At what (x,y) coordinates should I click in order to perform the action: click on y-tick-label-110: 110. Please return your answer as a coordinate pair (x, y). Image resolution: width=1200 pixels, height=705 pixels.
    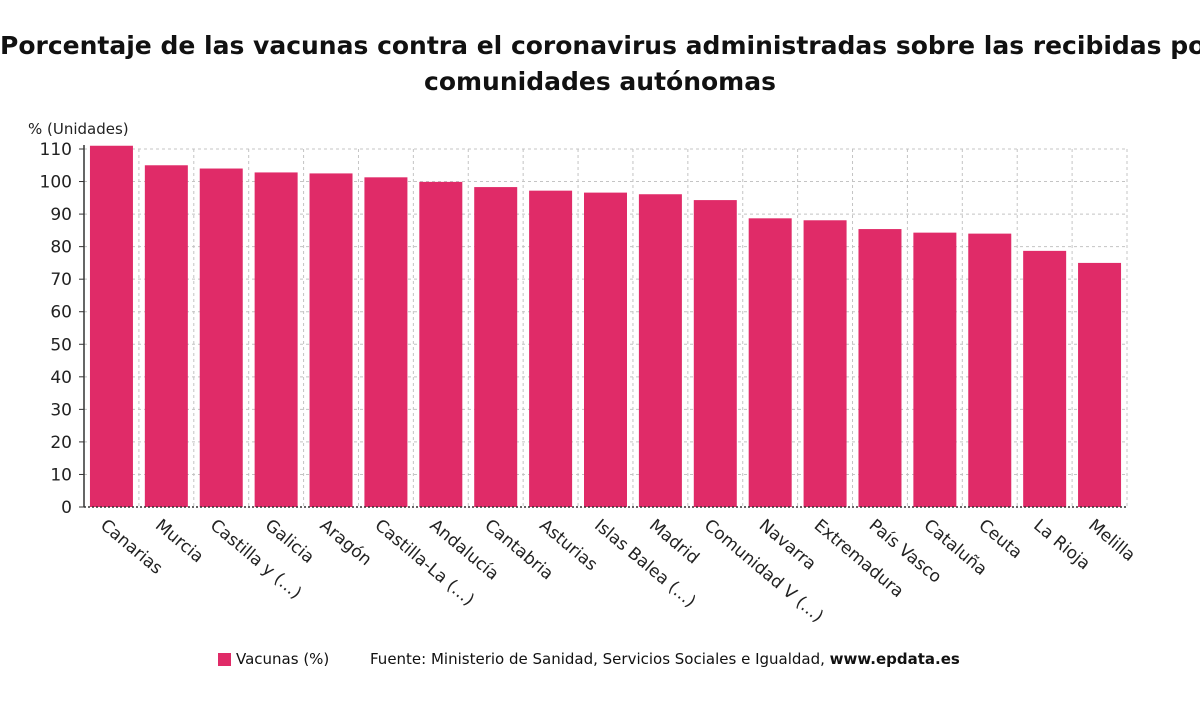
    Looking at the image, I should click on (56, 150).